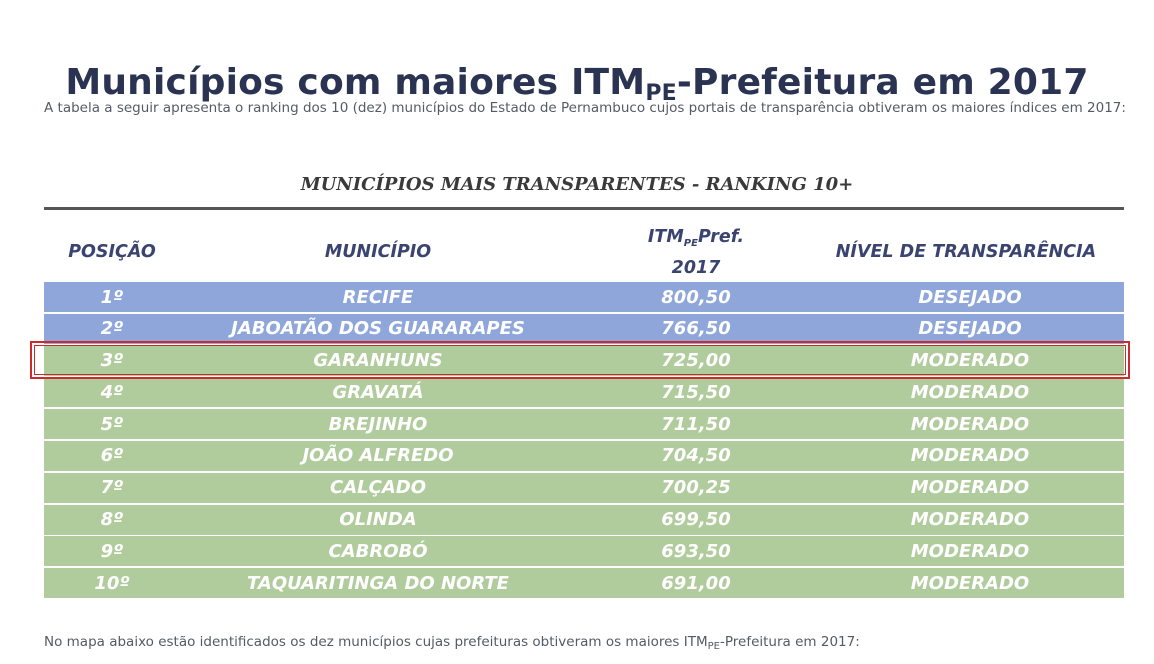  Describe the element at coordinates (112, 392) in the screenshot. I see `cell-posicao: 4º` at that location.